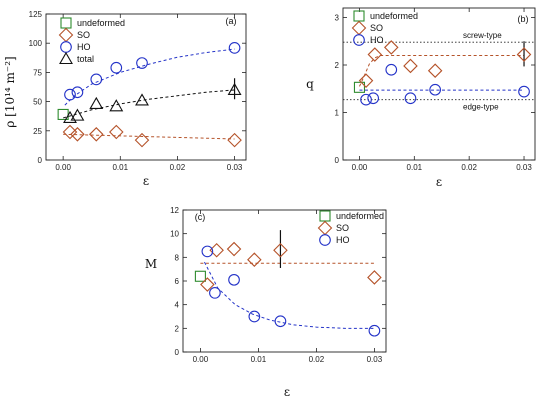 The image size is (550, 402). Describe the element at coordinates (10, 91) in the screenshot. I see `y-axis-label: ρ [10¹⁴ m⁻²]` at that location.